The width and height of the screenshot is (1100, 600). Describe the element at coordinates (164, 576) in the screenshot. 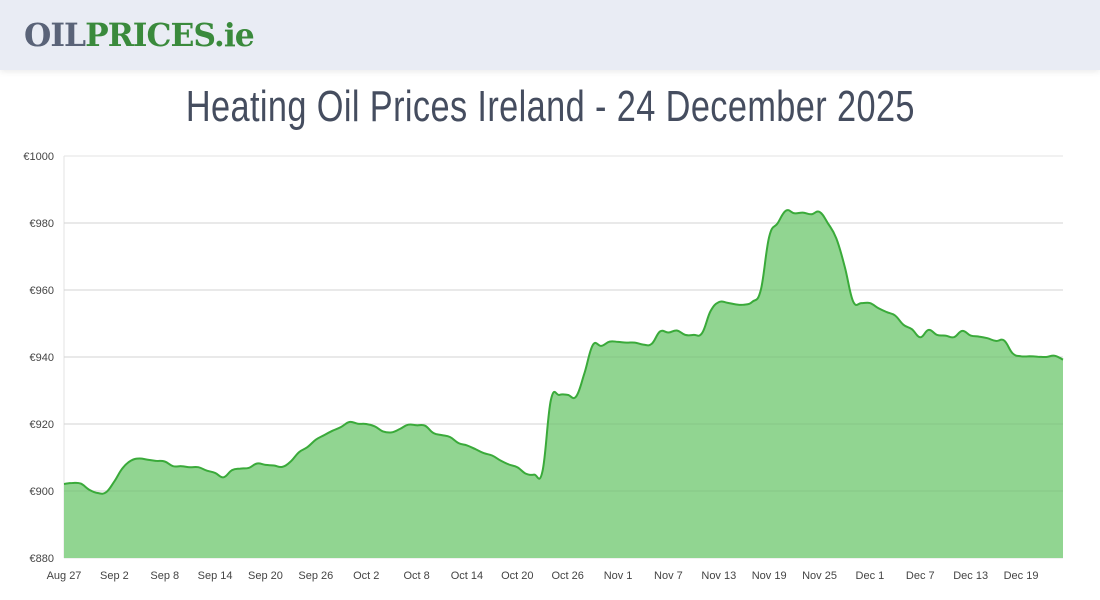

I see `x-tick-label: Sep 8` at that location.